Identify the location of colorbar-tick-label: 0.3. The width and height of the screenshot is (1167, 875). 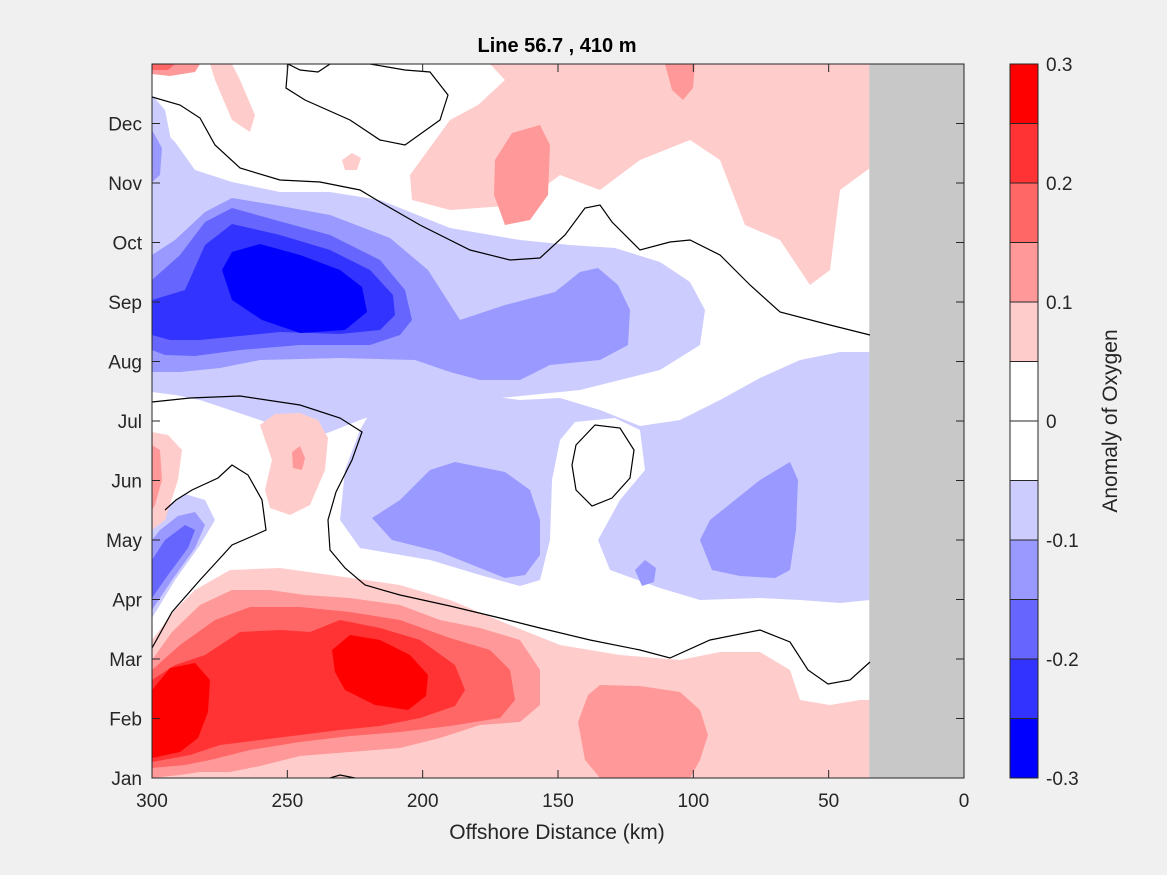
(1059, 65).